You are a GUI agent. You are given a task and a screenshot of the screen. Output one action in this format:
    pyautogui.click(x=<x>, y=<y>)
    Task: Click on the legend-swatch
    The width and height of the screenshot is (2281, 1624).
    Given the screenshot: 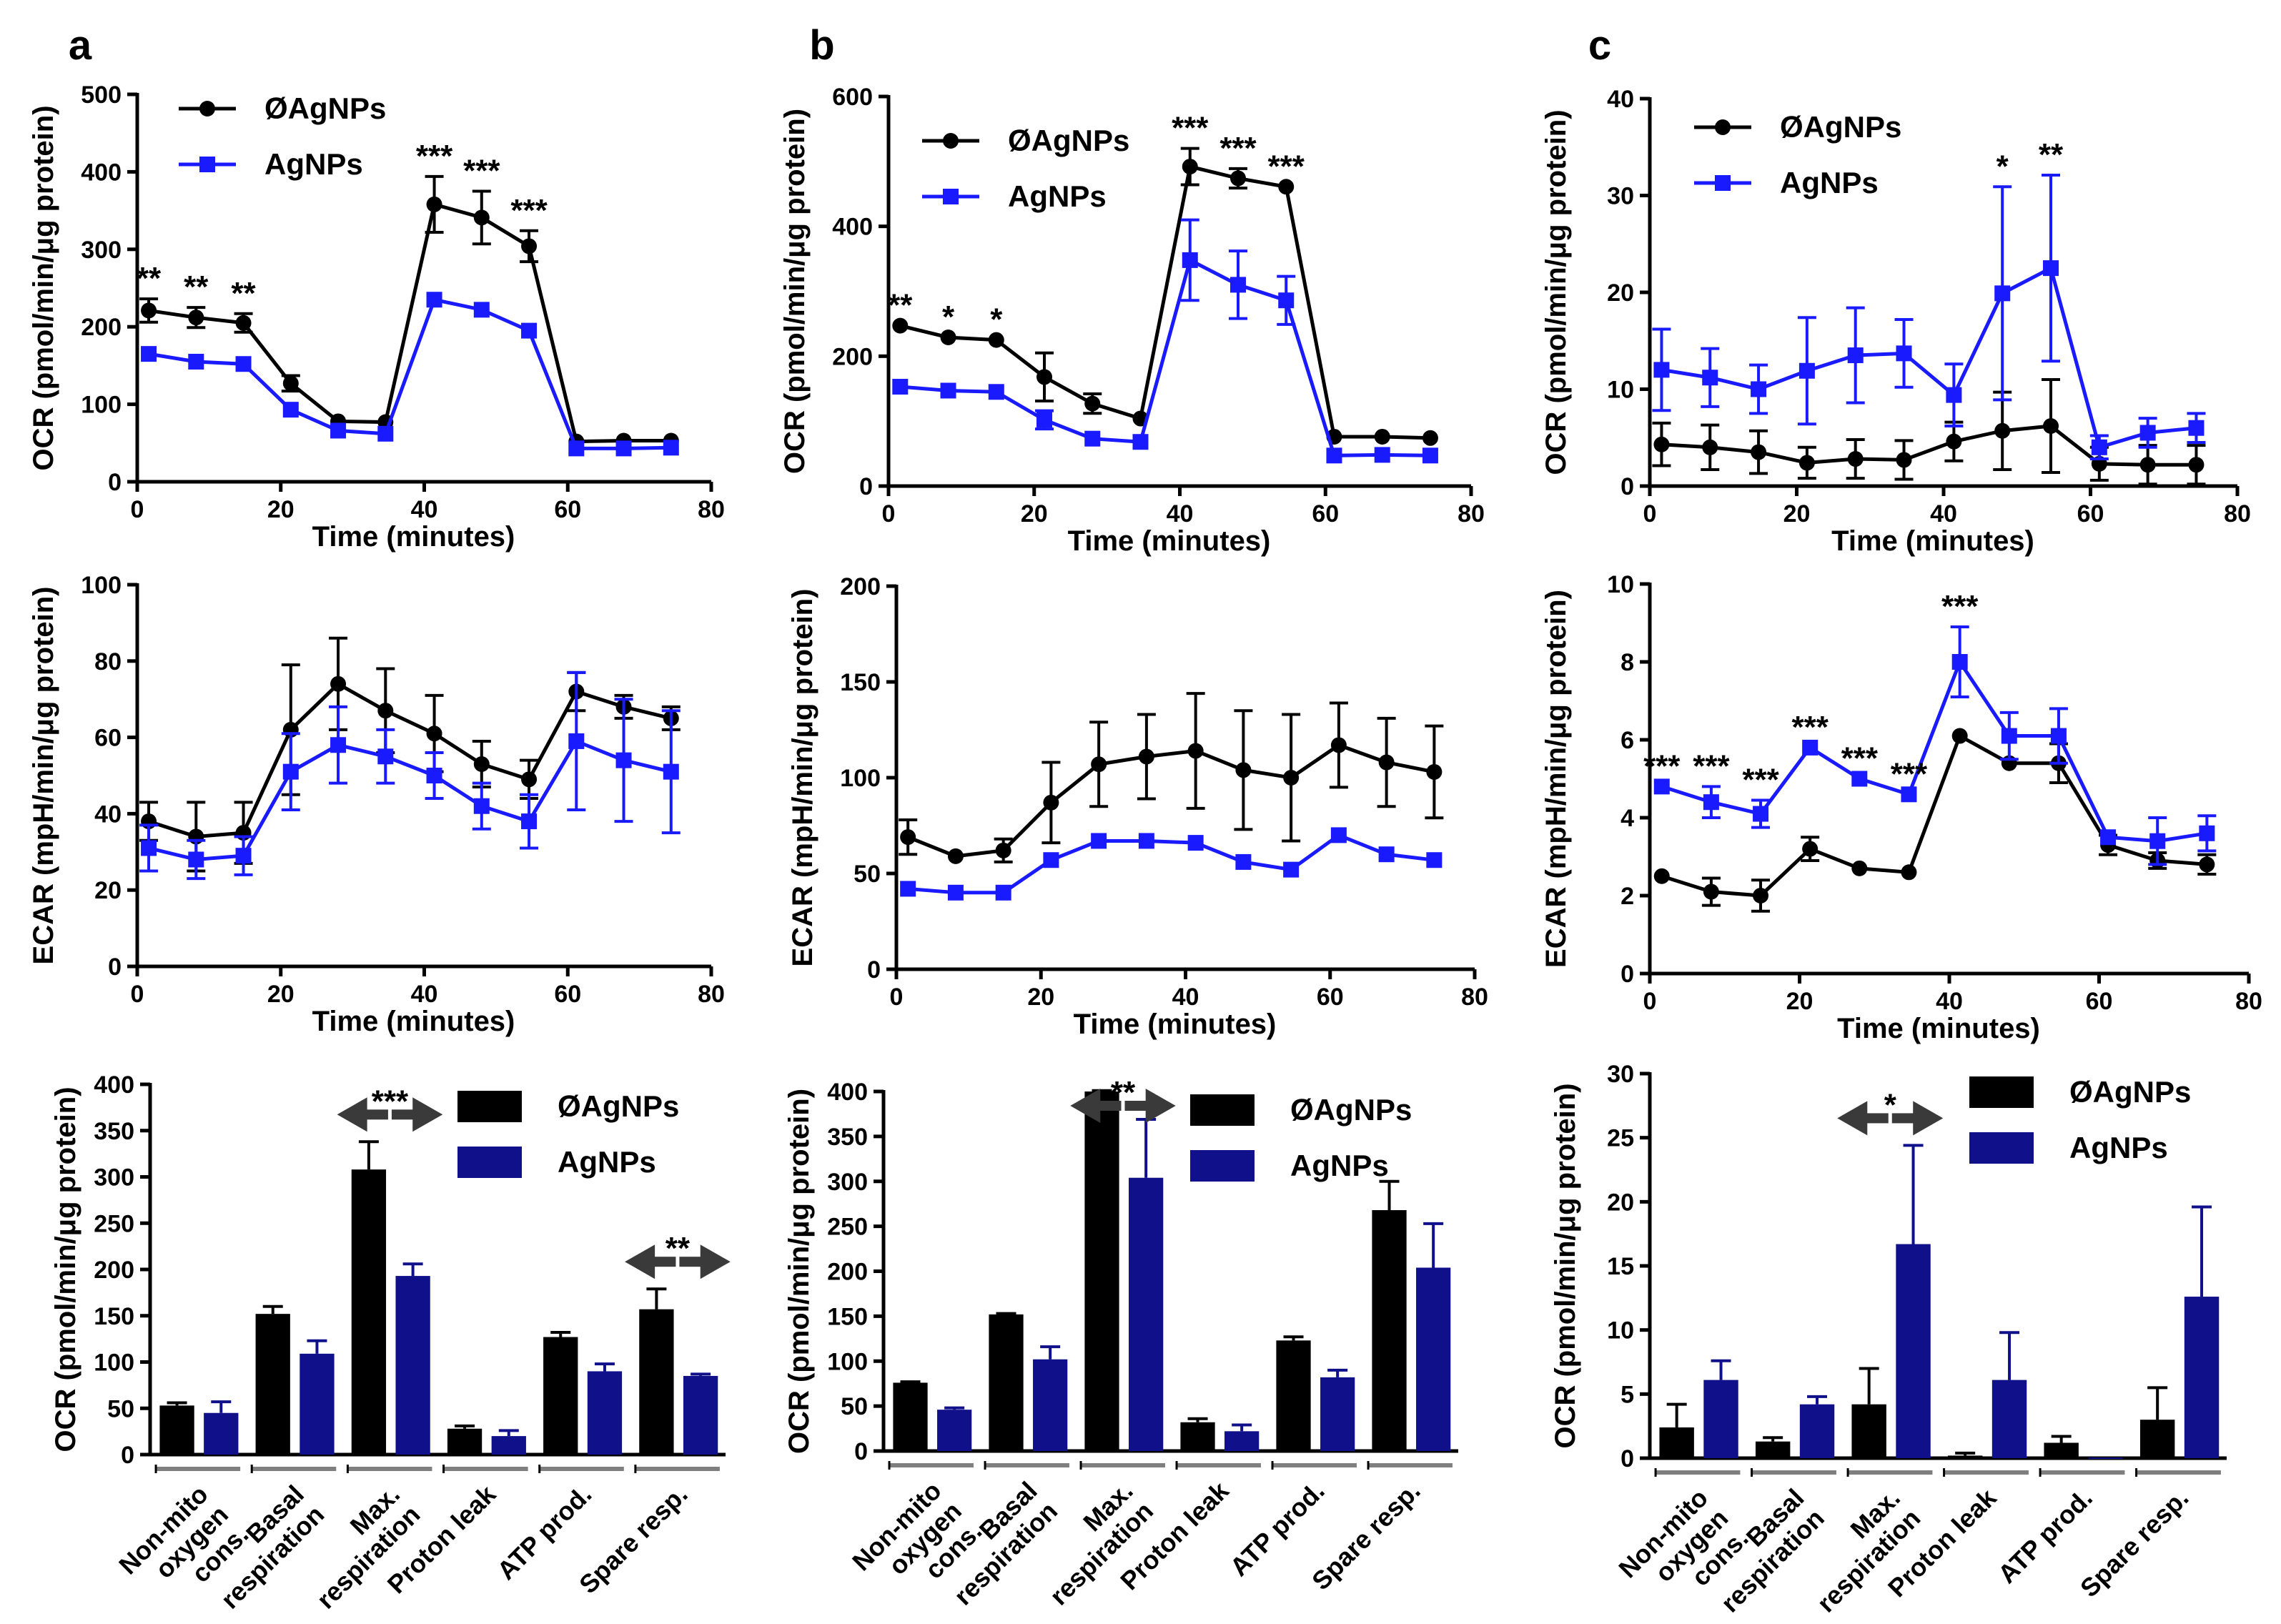 What is the action you would take?
    pyautogui.click(x=1222, y=1110)
    